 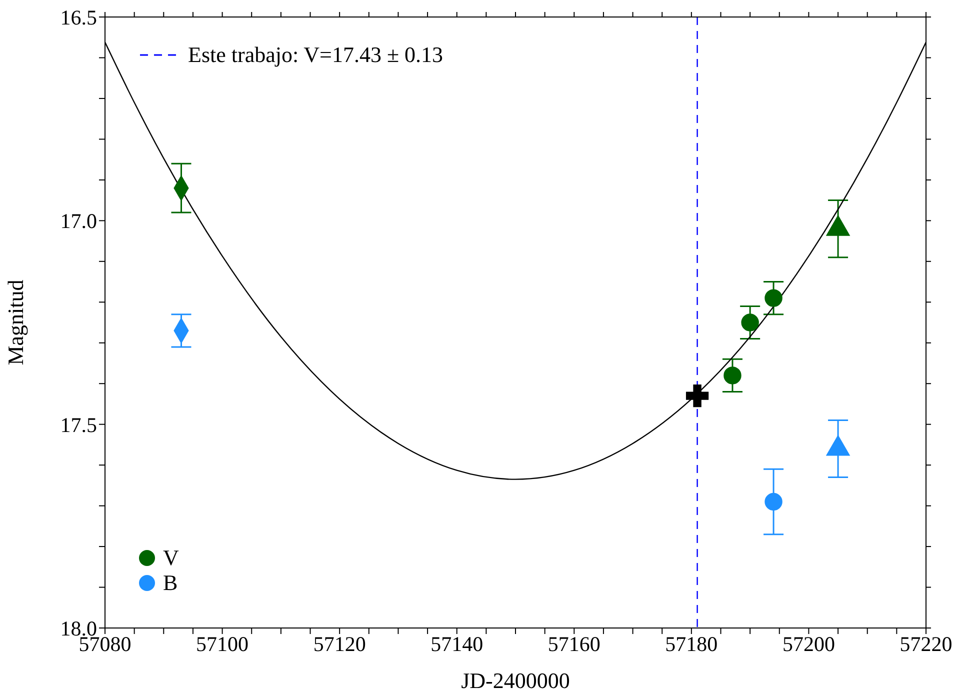 What do you see at coordinates (15, 323) in the screenshot?
I see `y-axis-title: Magnitud` at bounding box center [15, 323].